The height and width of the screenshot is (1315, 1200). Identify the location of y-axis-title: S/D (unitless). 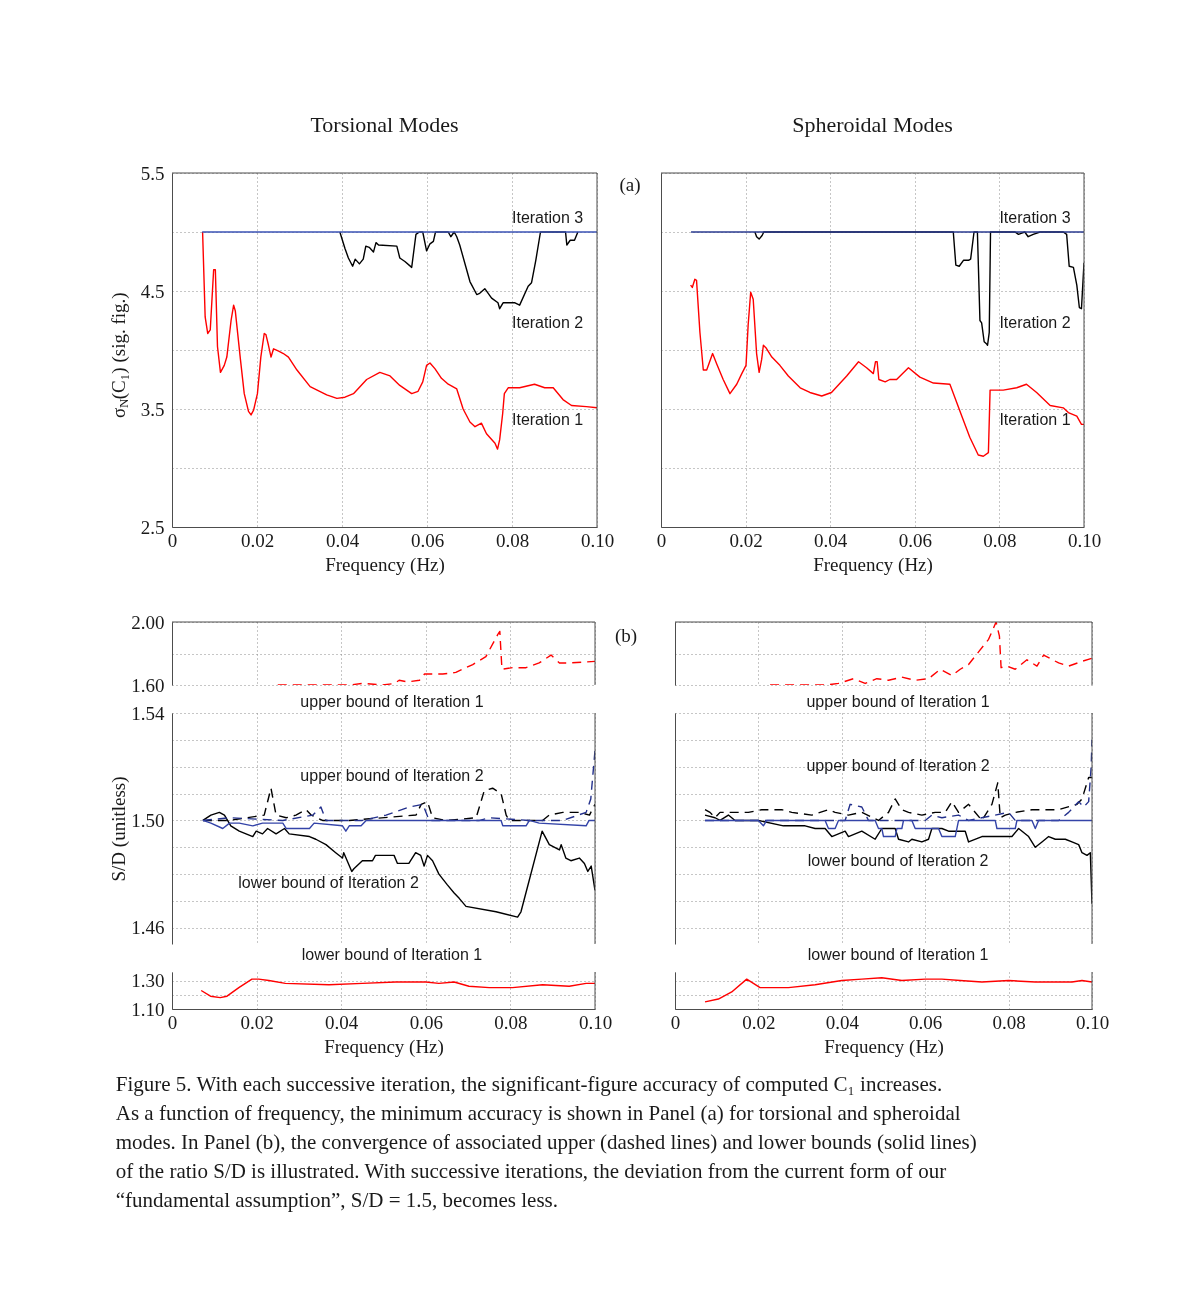
(119, 829).